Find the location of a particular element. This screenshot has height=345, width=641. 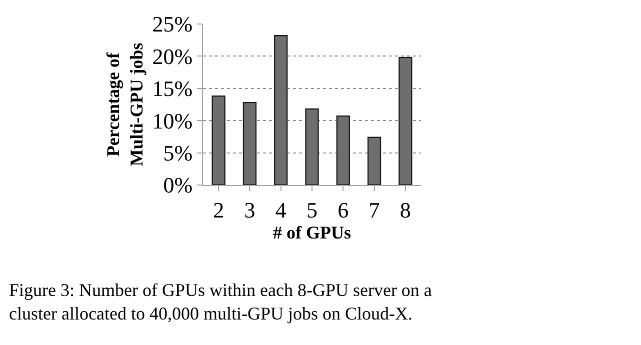

x-tick-label: 7 is located at coordinates (374, 209).